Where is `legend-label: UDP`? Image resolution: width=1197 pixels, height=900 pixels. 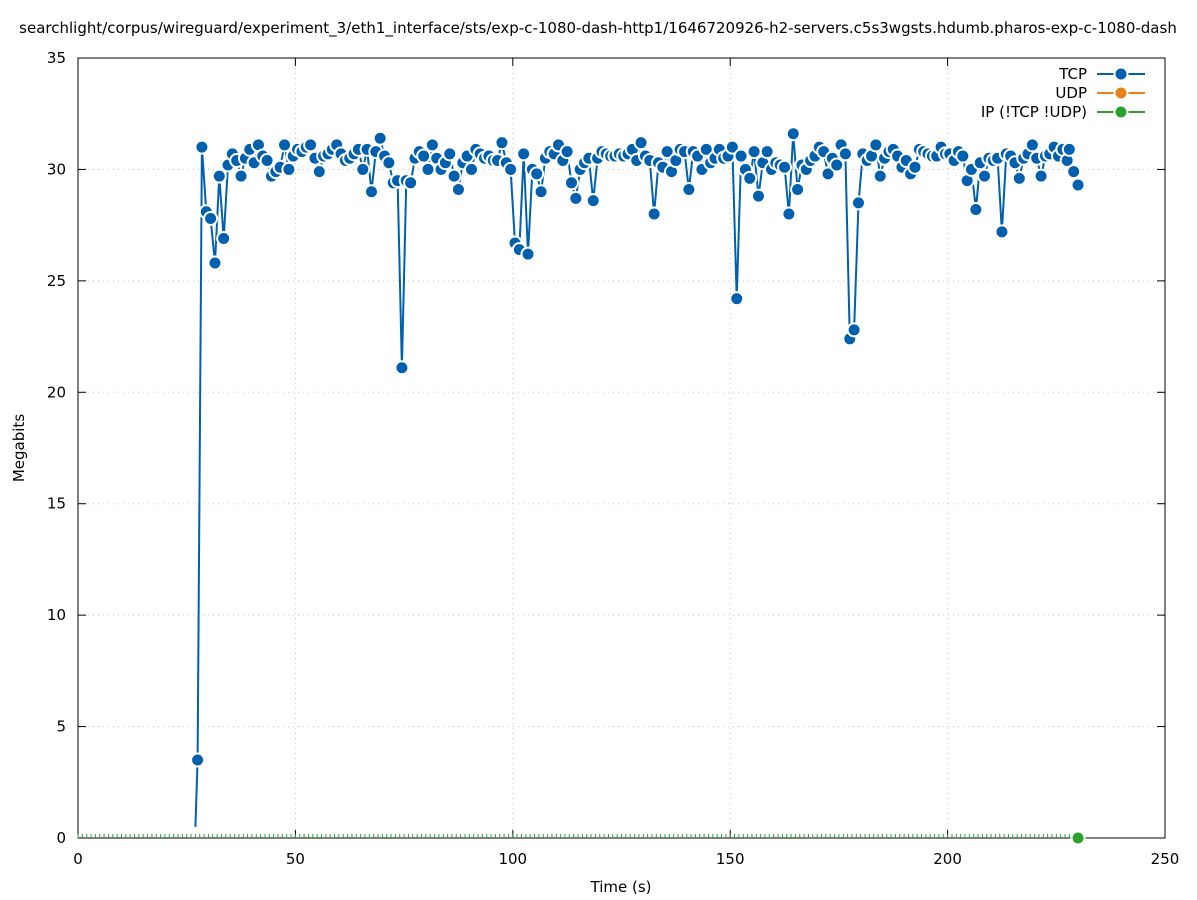
legend-label: UDP is located at coordinates (1071, 93).